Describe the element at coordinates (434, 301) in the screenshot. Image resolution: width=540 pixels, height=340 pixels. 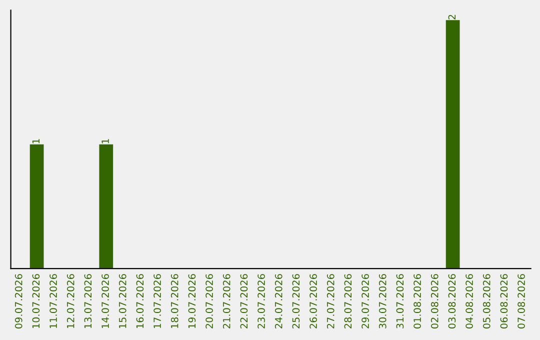
I see `x-tick-label: 02.08.2026` at that location.